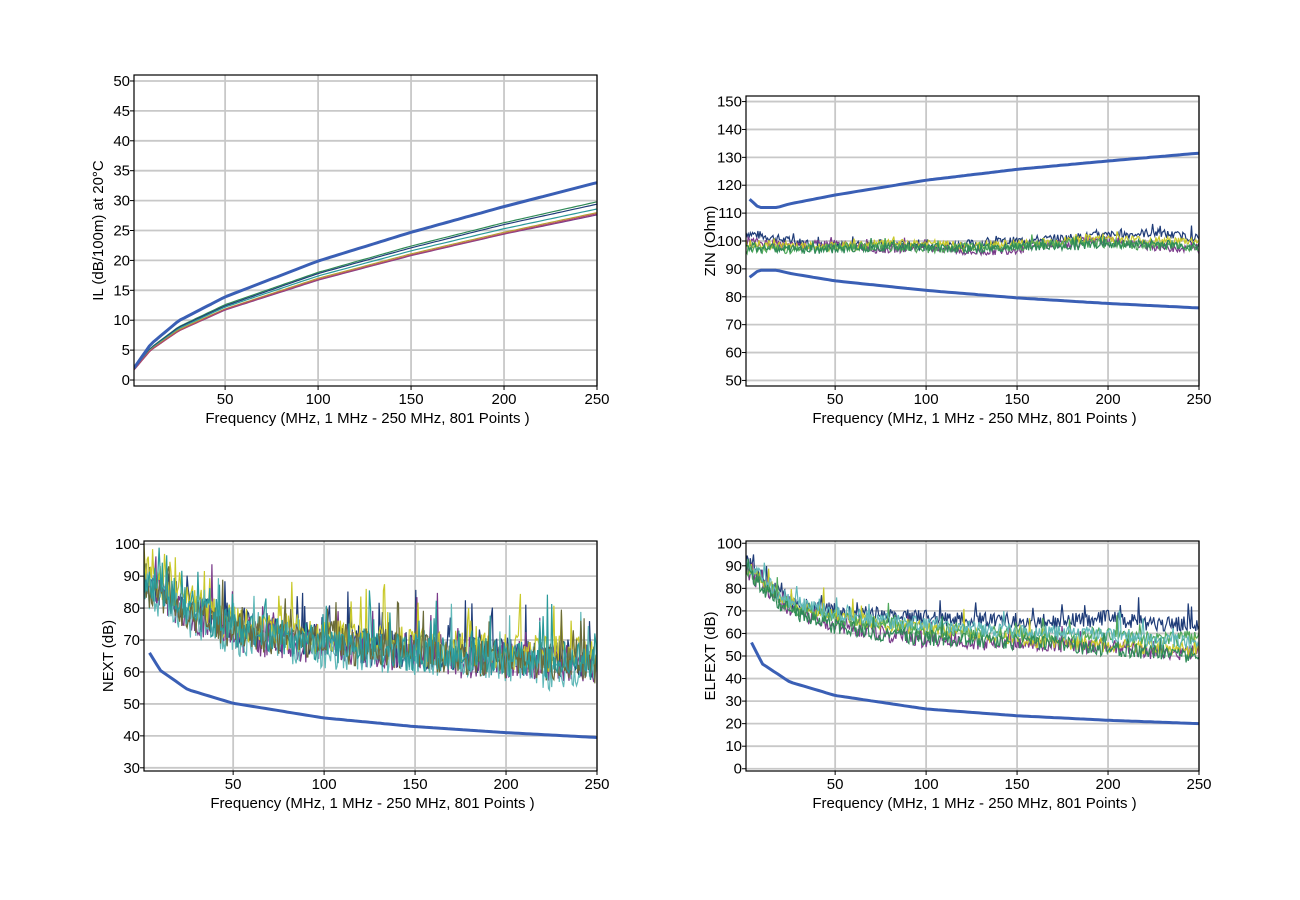  What do you see at coordinates (108, 656) in the screenshot?
I see `y-axis-title: NEXT (dB)` at bounding box center [108, 656].